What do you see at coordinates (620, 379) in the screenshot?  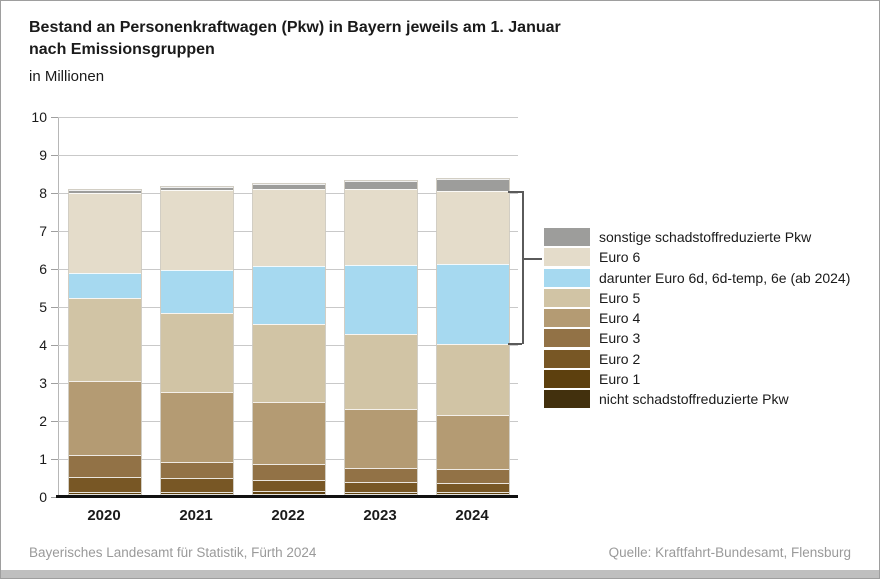 I see `legend-label: Euro 1` at bounding box center [620, 379].